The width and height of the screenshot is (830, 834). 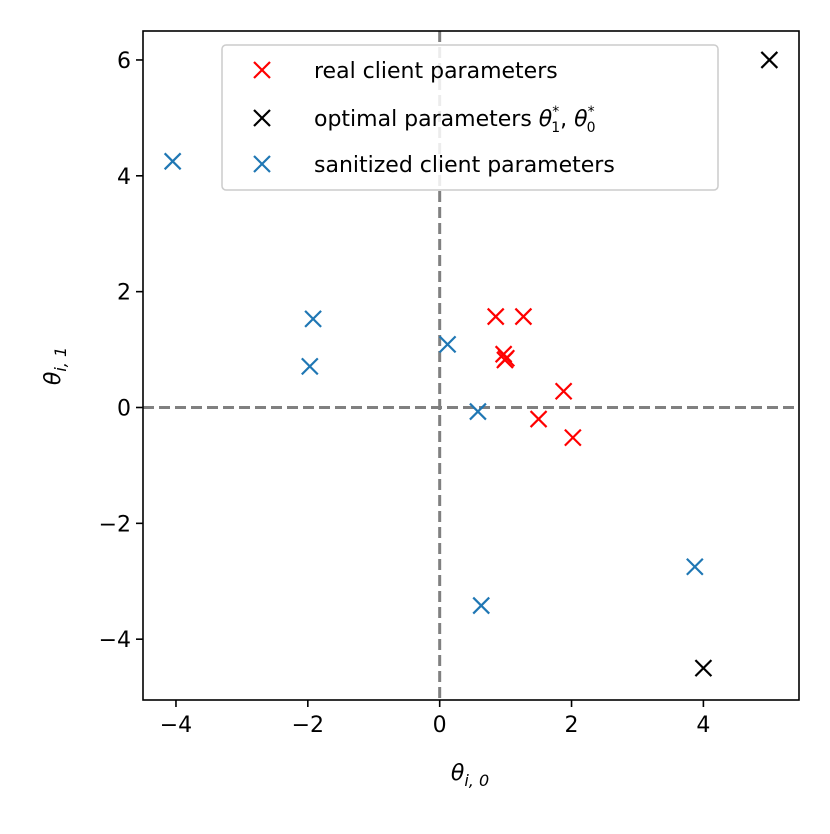 I want to click on x-tick-label: 4, so click(x=703, y=725).